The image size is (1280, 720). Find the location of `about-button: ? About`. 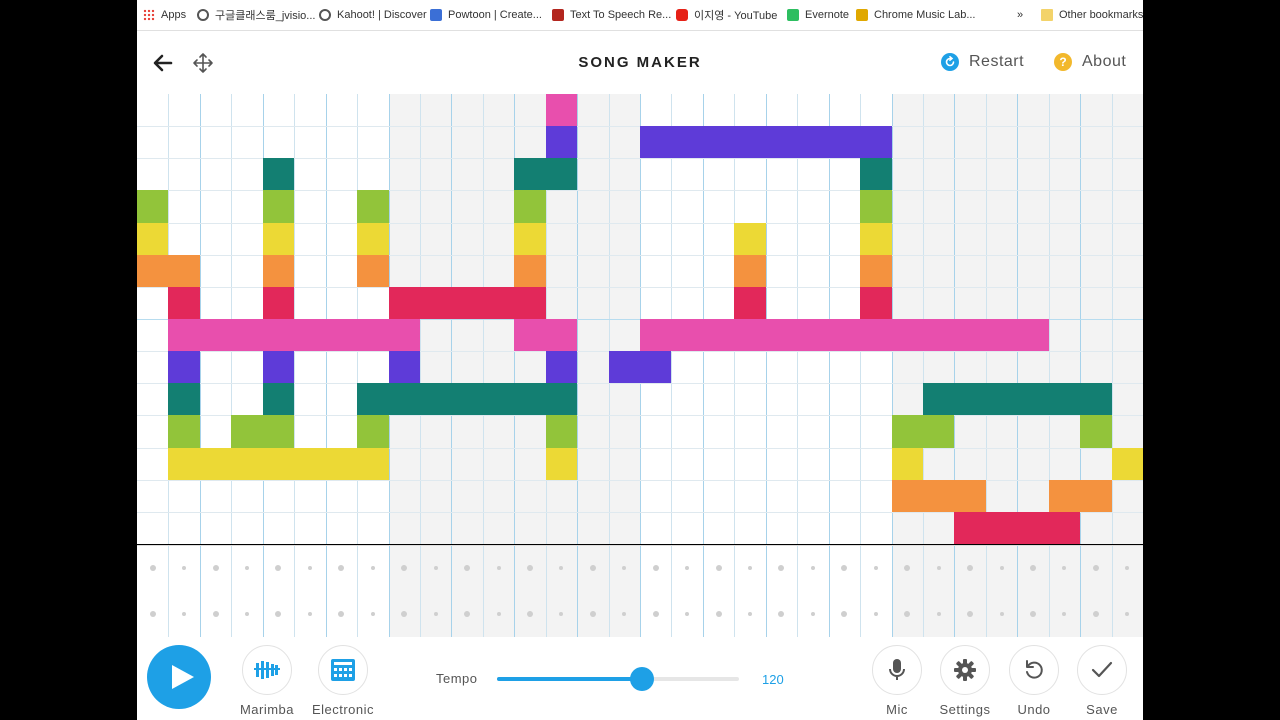

about-button: ? About is located at coordinates (1090, 62).